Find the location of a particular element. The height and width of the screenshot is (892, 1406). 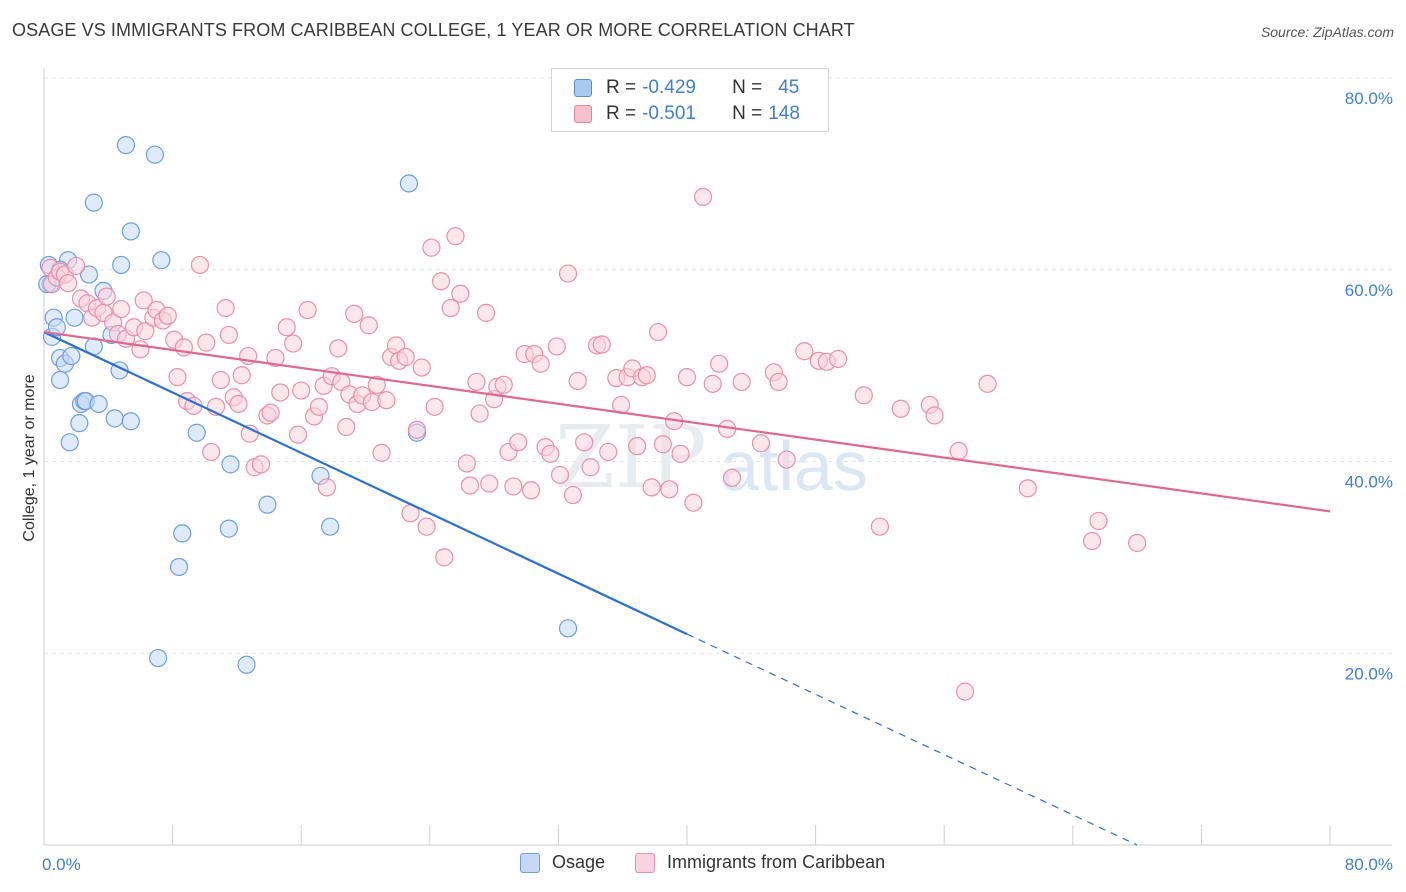

series-label-caribbean: Immigrants from Caribbean is located at coordinates (776, 862).